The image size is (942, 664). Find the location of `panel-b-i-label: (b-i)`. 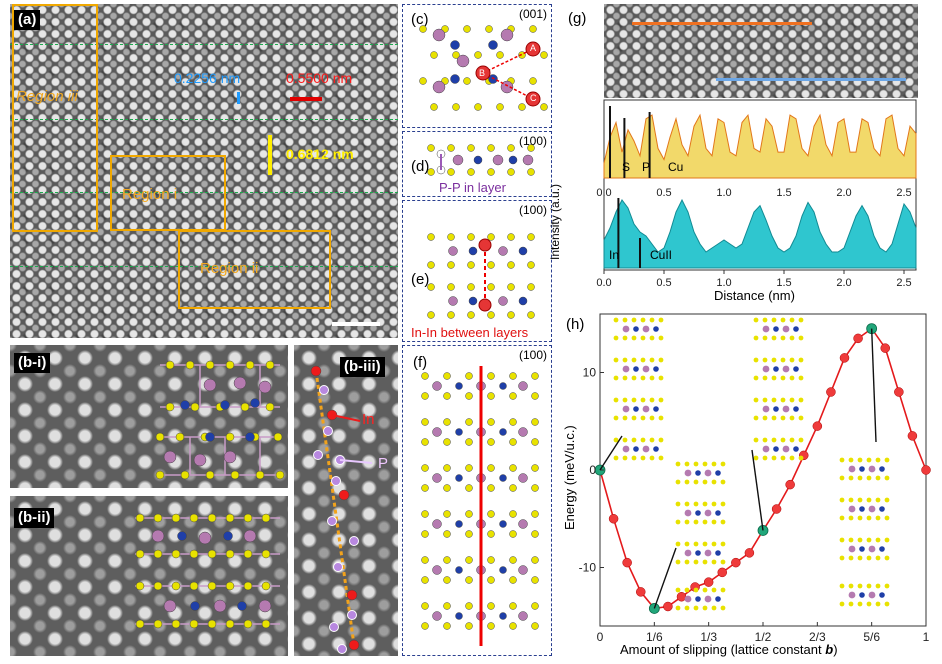

panel-b-i-label: (b-i) is located at coordinates (32, 363).